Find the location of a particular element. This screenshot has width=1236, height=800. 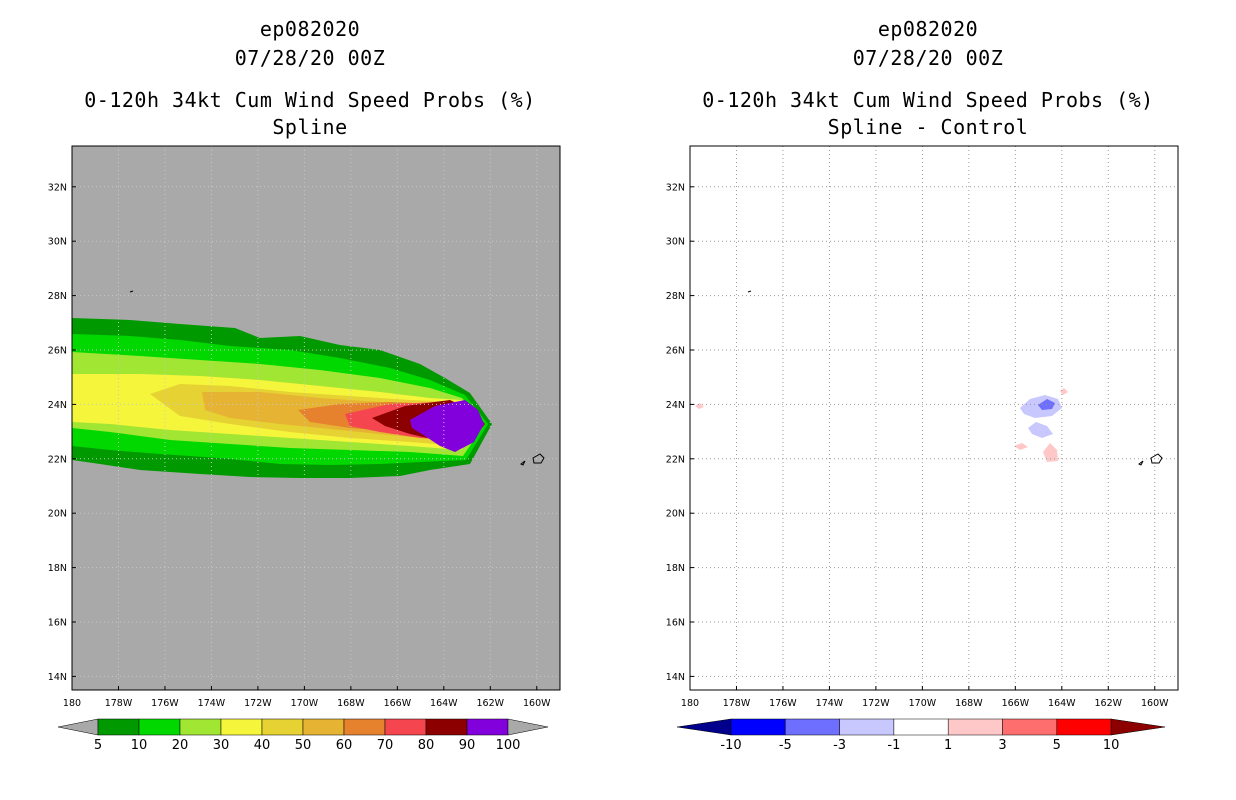

left-title-line-2: 07/28/20 00Z is located at coordinates (310, 58).